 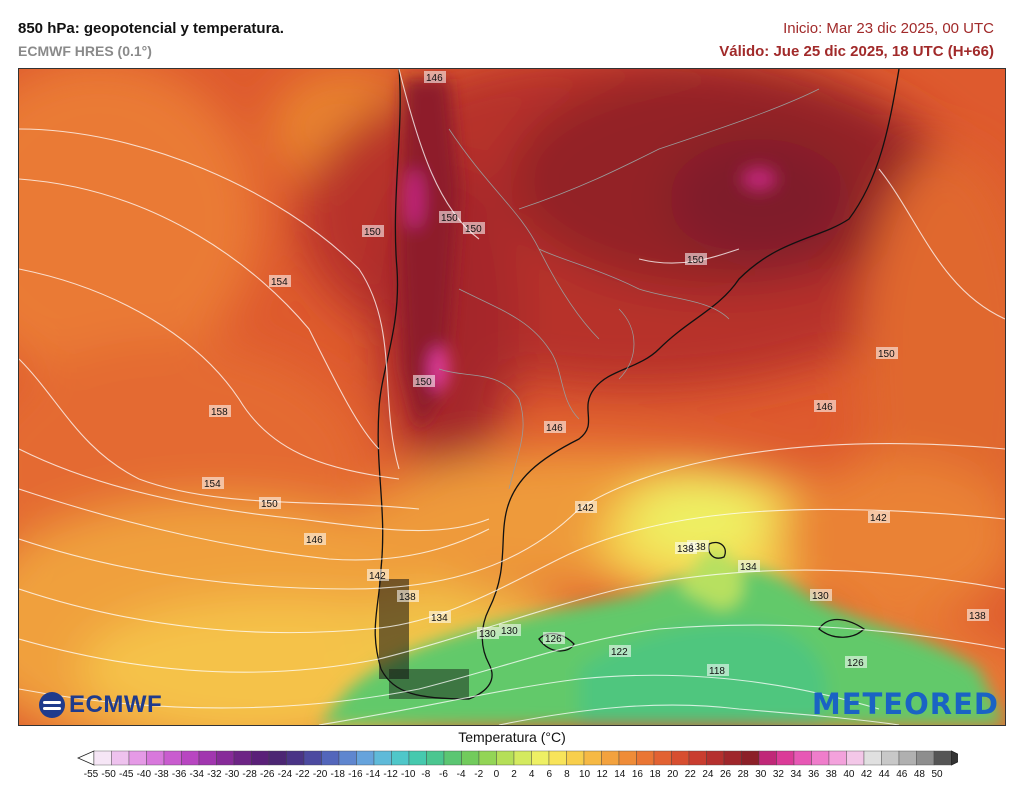 I want to click on colorbar-label: 12, so click(x=602, y=774).